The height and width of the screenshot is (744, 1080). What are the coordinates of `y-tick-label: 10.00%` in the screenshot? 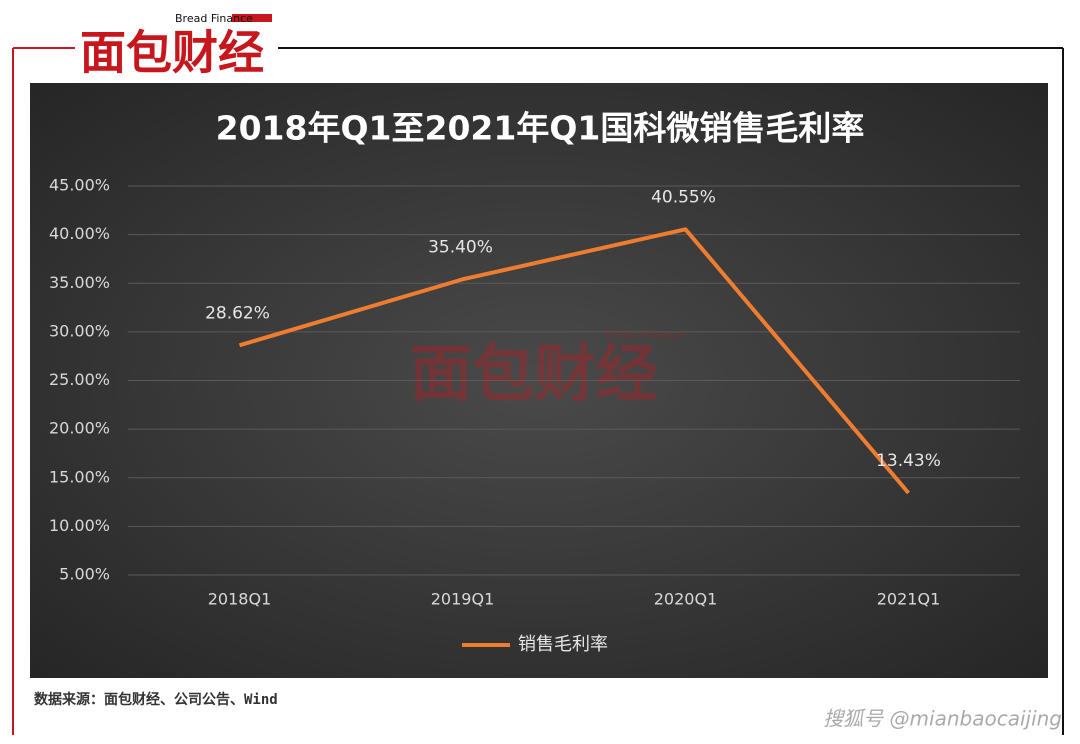 It's located at (79, 525).